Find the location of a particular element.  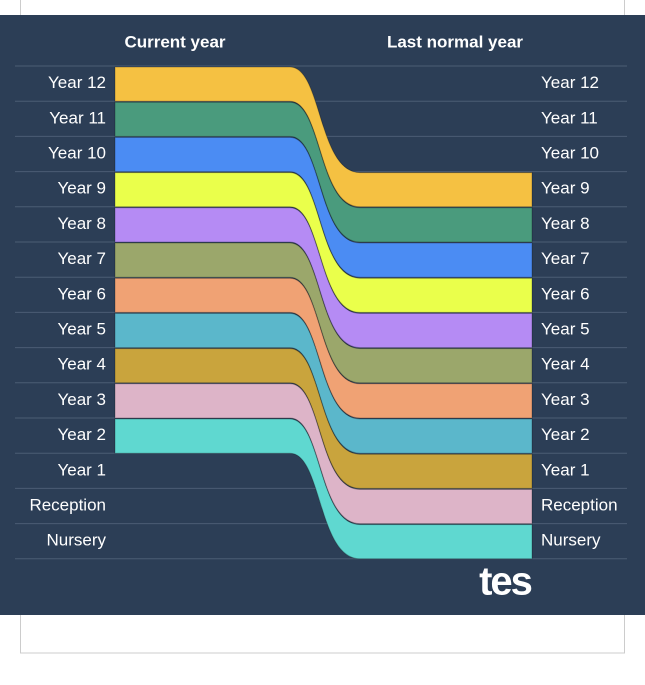

row-label-right: Year 6 is located at coordinates (565, 293).